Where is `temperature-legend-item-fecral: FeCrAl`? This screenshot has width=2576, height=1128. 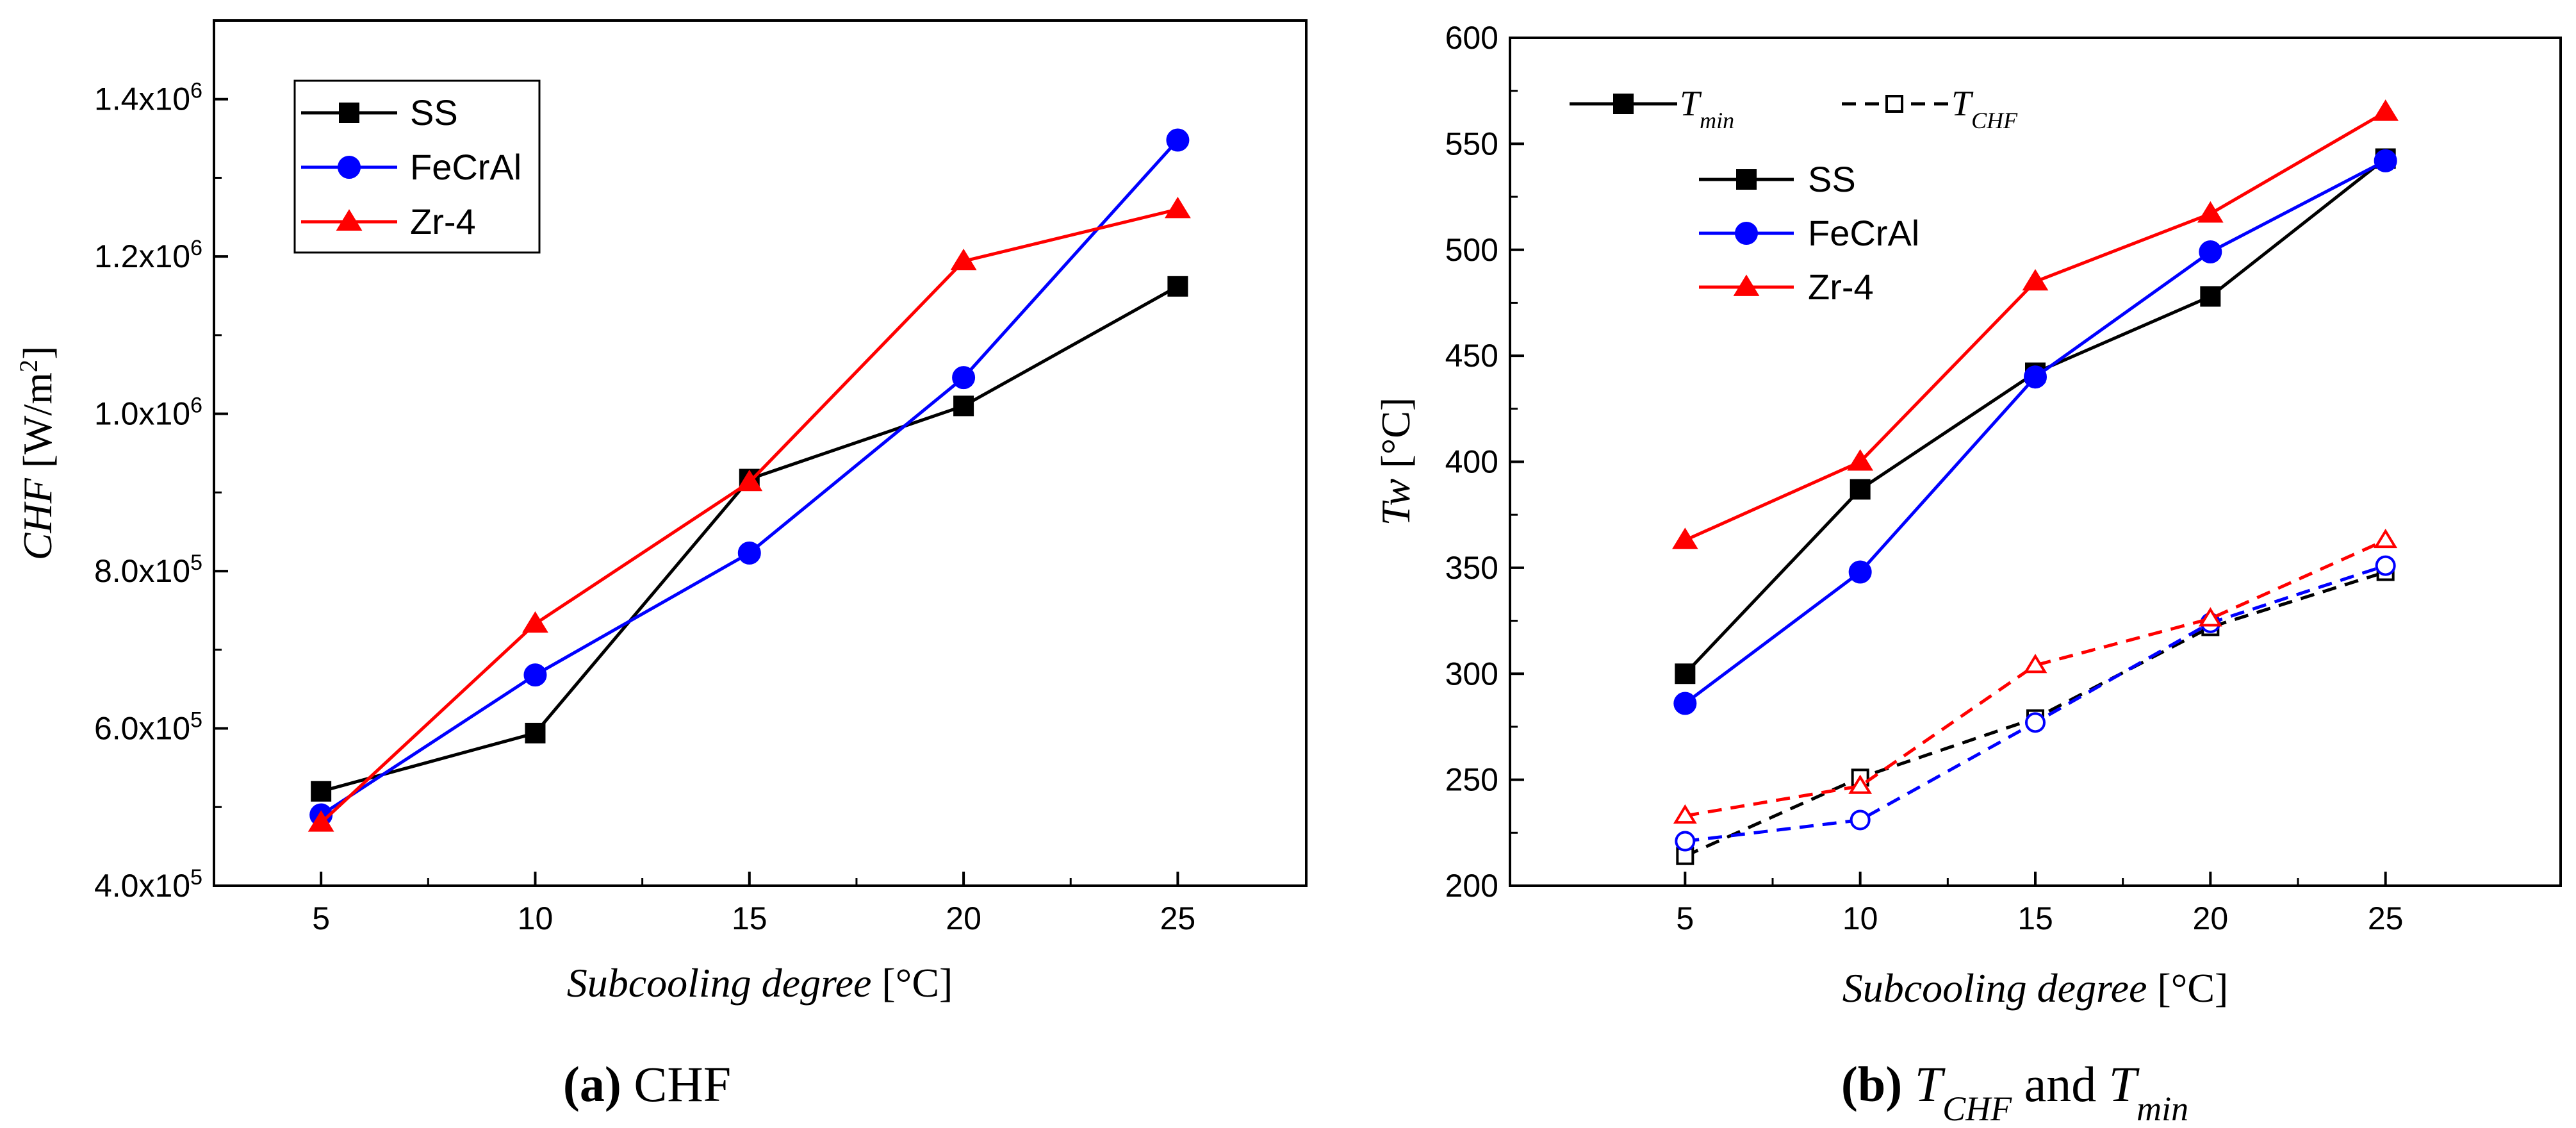
temperature-legend-item-fecral: FeCrAl is located at coordinates (1809, 233).